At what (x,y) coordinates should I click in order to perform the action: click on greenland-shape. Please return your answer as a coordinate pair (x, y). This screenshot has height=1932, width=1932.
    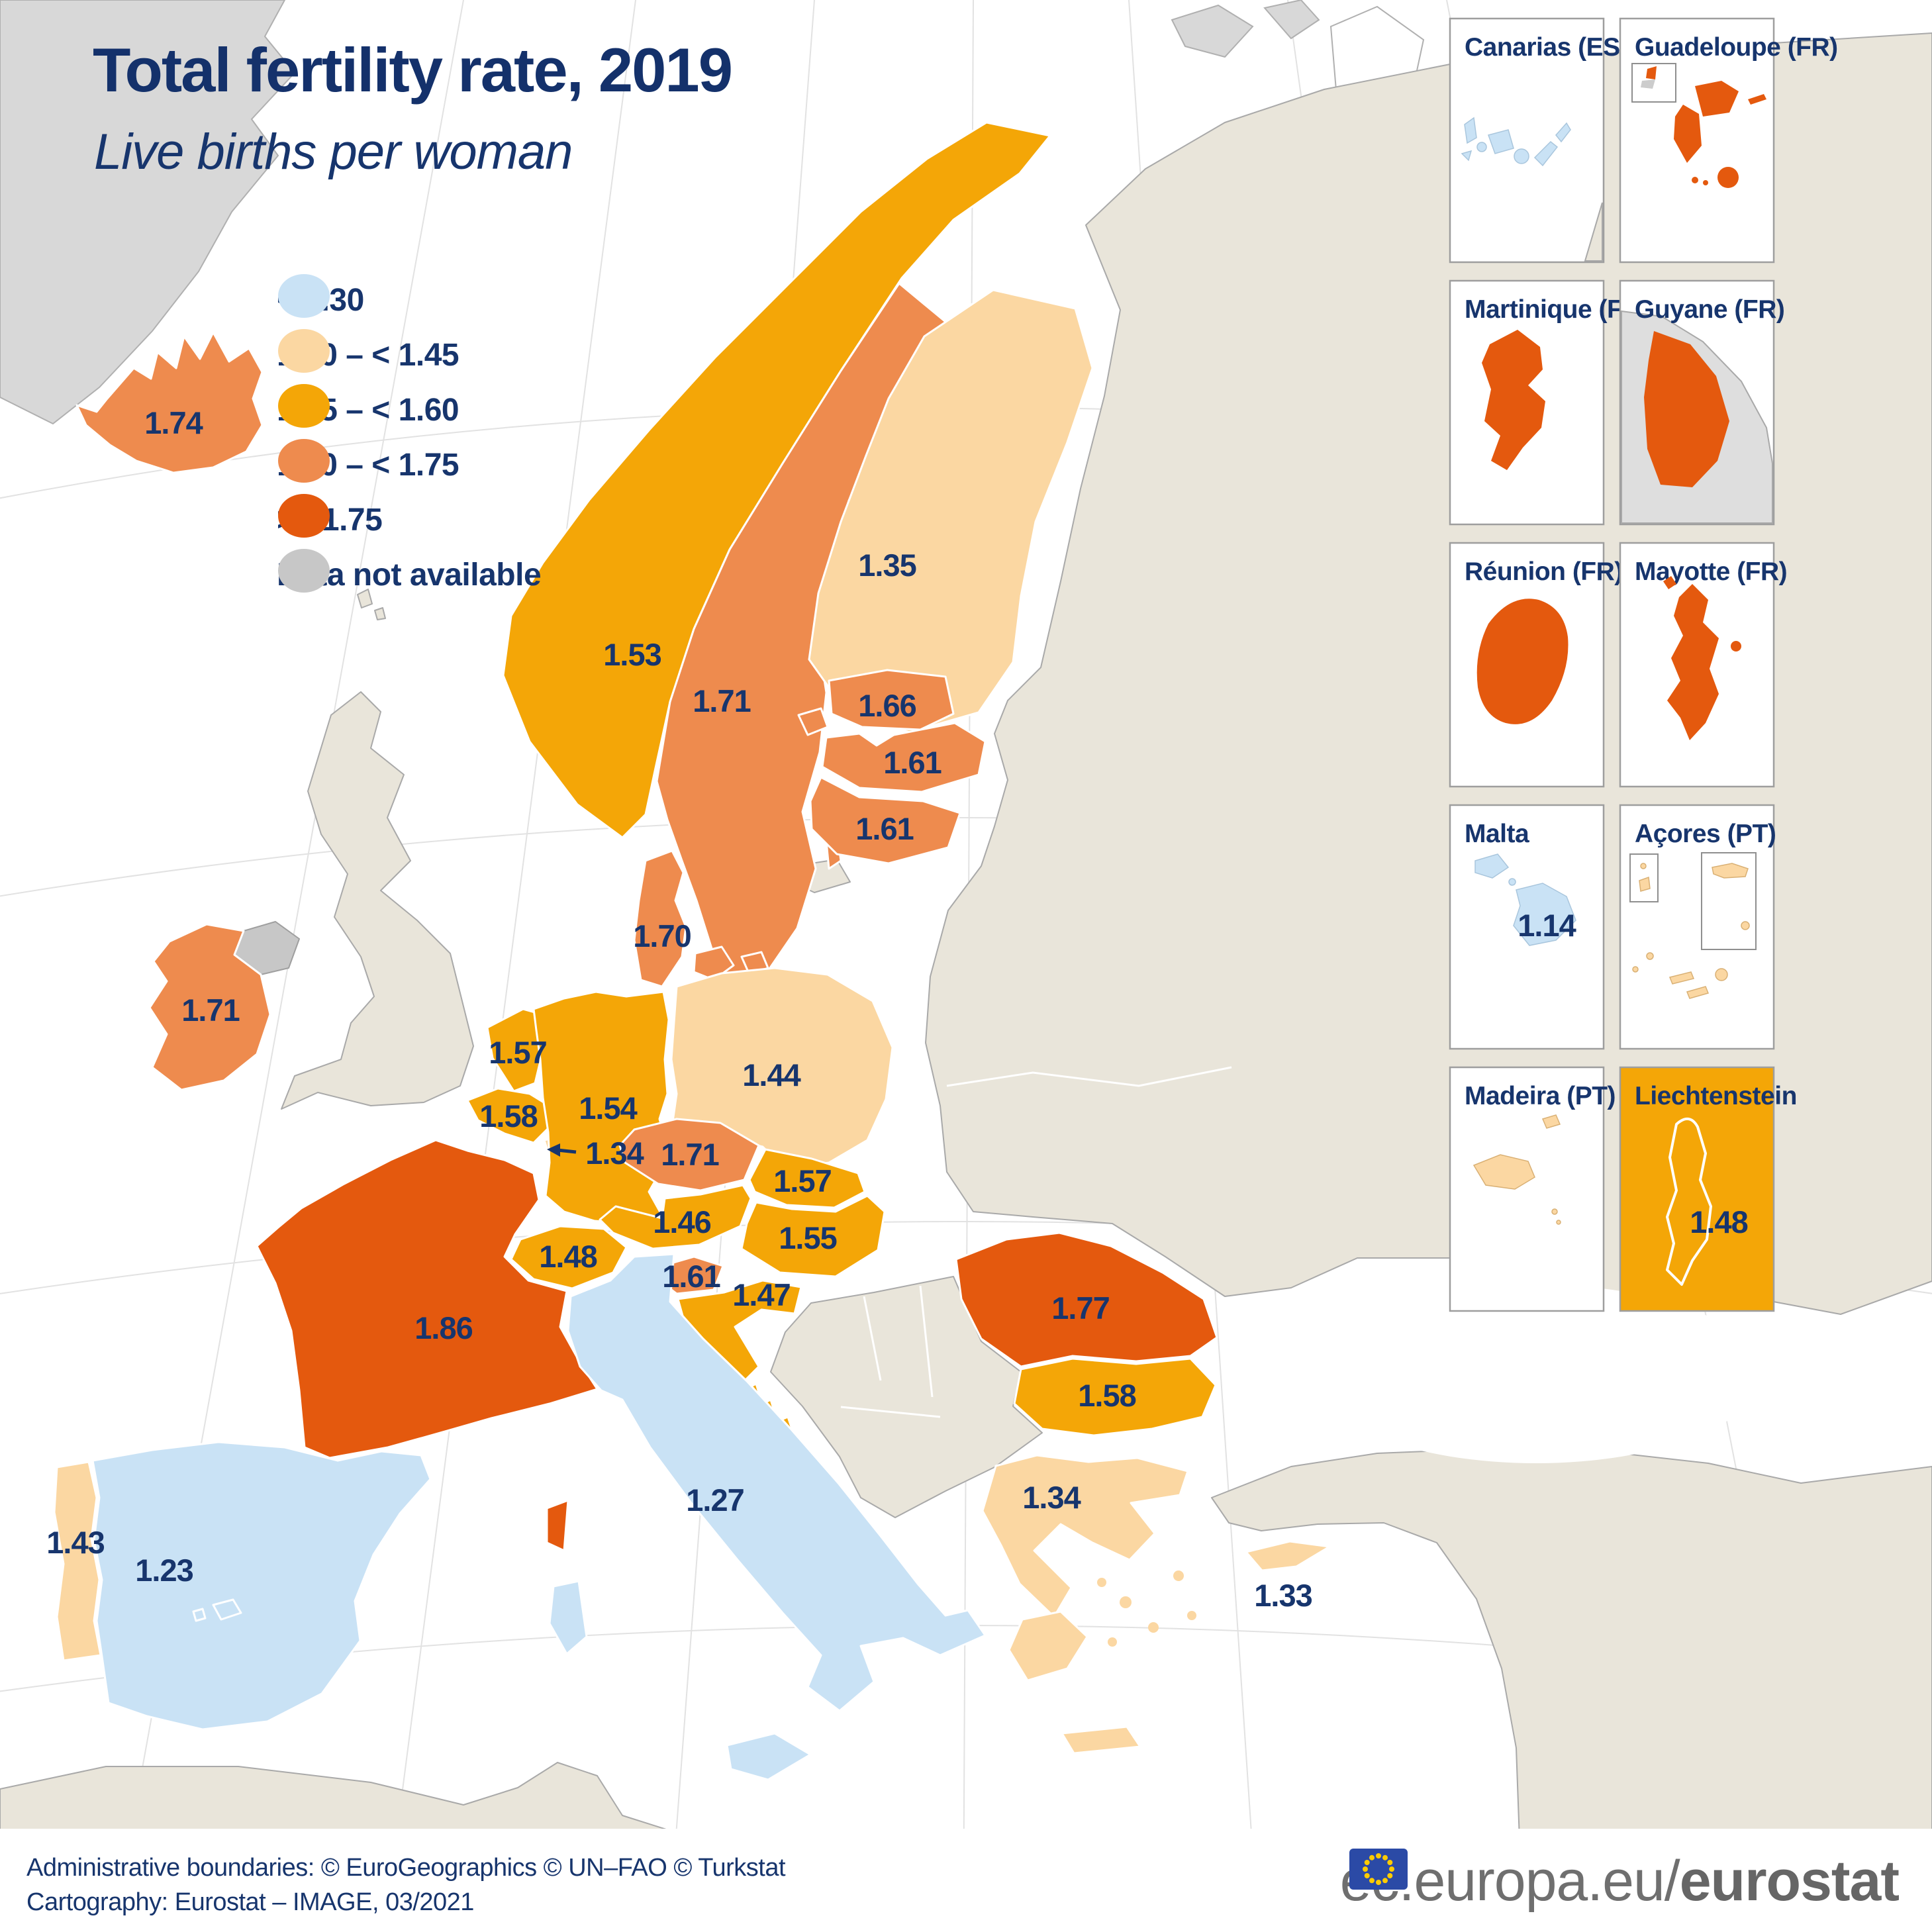
    Looking at the image, I should click on (148, 212).